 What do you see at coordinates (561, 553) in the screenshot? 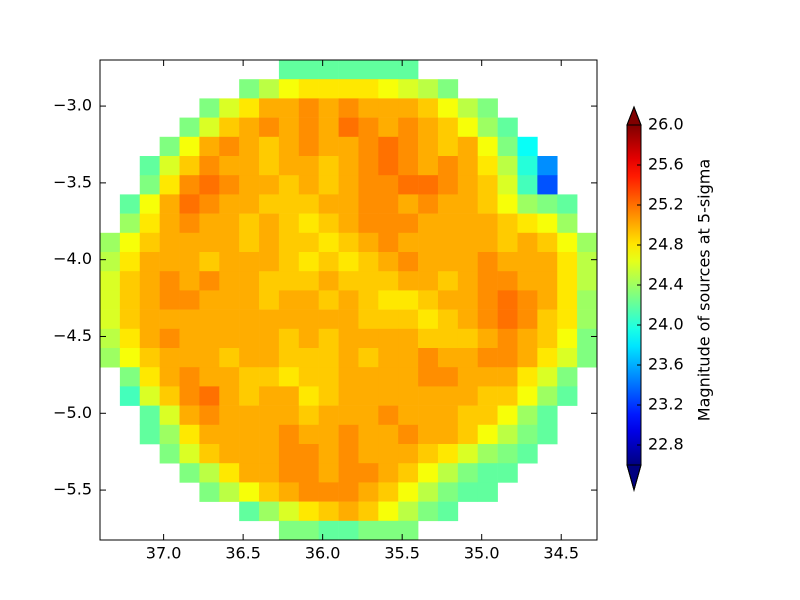
I see `x-tick-label: 34.5` at bounding box center [561, 553].